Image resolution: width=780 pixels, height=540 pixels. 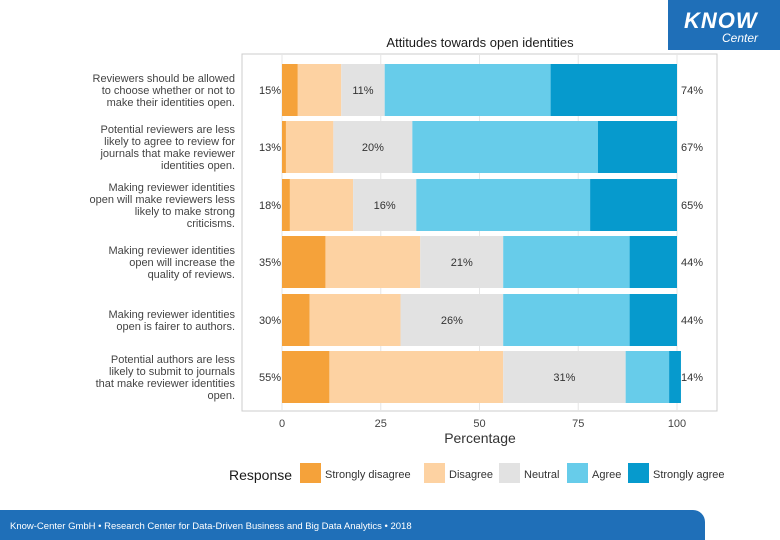 I want to click on left-percent-label: 18%, so click(x=270, y=206).